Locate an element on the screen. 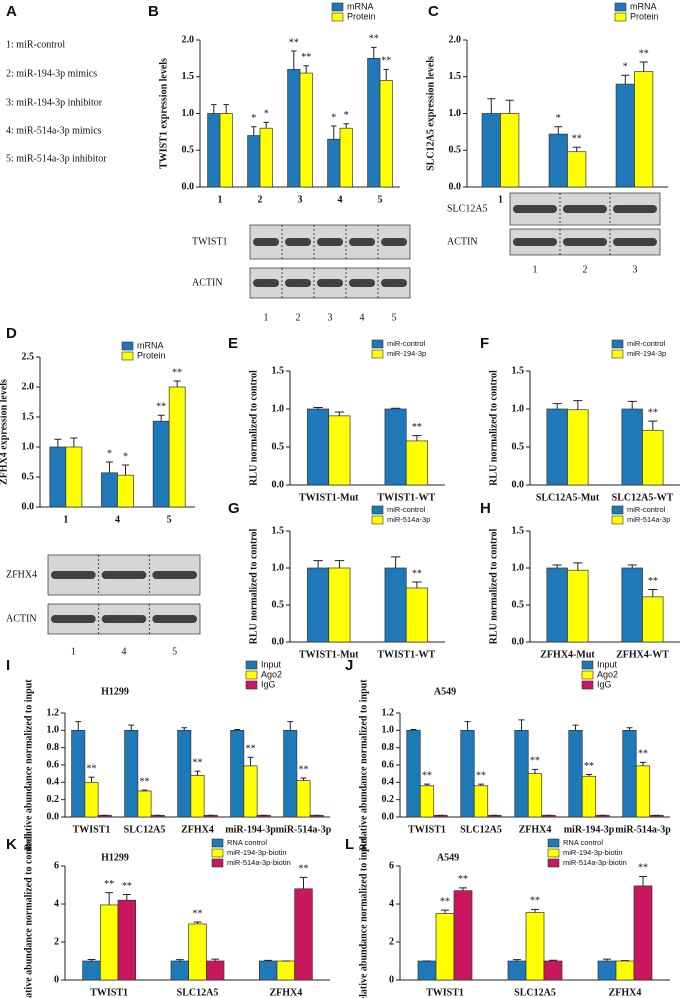 Image resolution: width=685 pixels, height=998 pixels. legend-label: miR-514a-3p is located at coordinates (648, 519).